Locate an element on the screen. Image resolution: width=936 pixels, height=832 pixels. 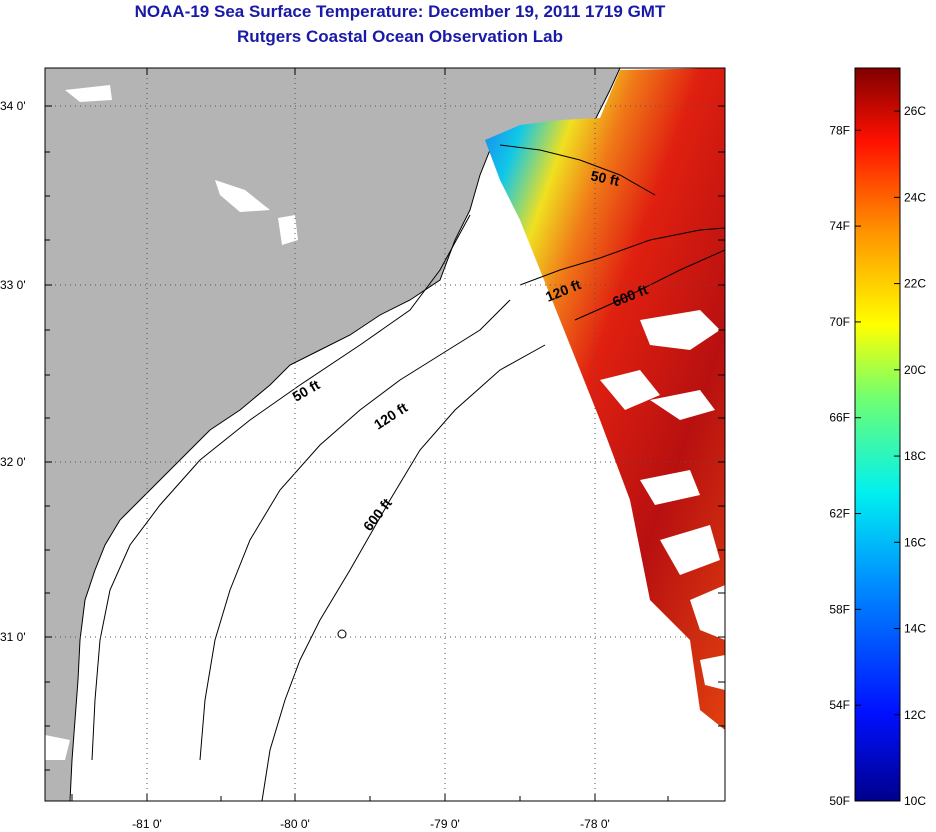
fahrenheit-label: 74F is located at coordinates (839, 226).